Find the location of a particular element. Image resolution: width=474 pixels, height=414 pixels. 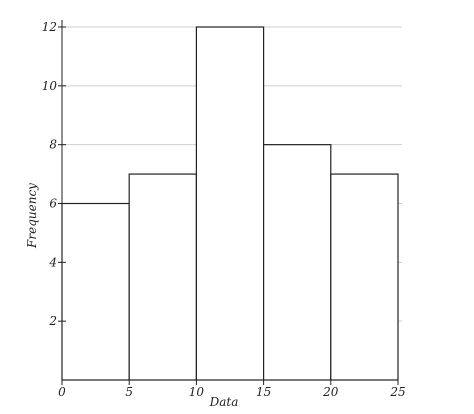

y-tick-label-2: 2 is located at coordinates (52, 321).